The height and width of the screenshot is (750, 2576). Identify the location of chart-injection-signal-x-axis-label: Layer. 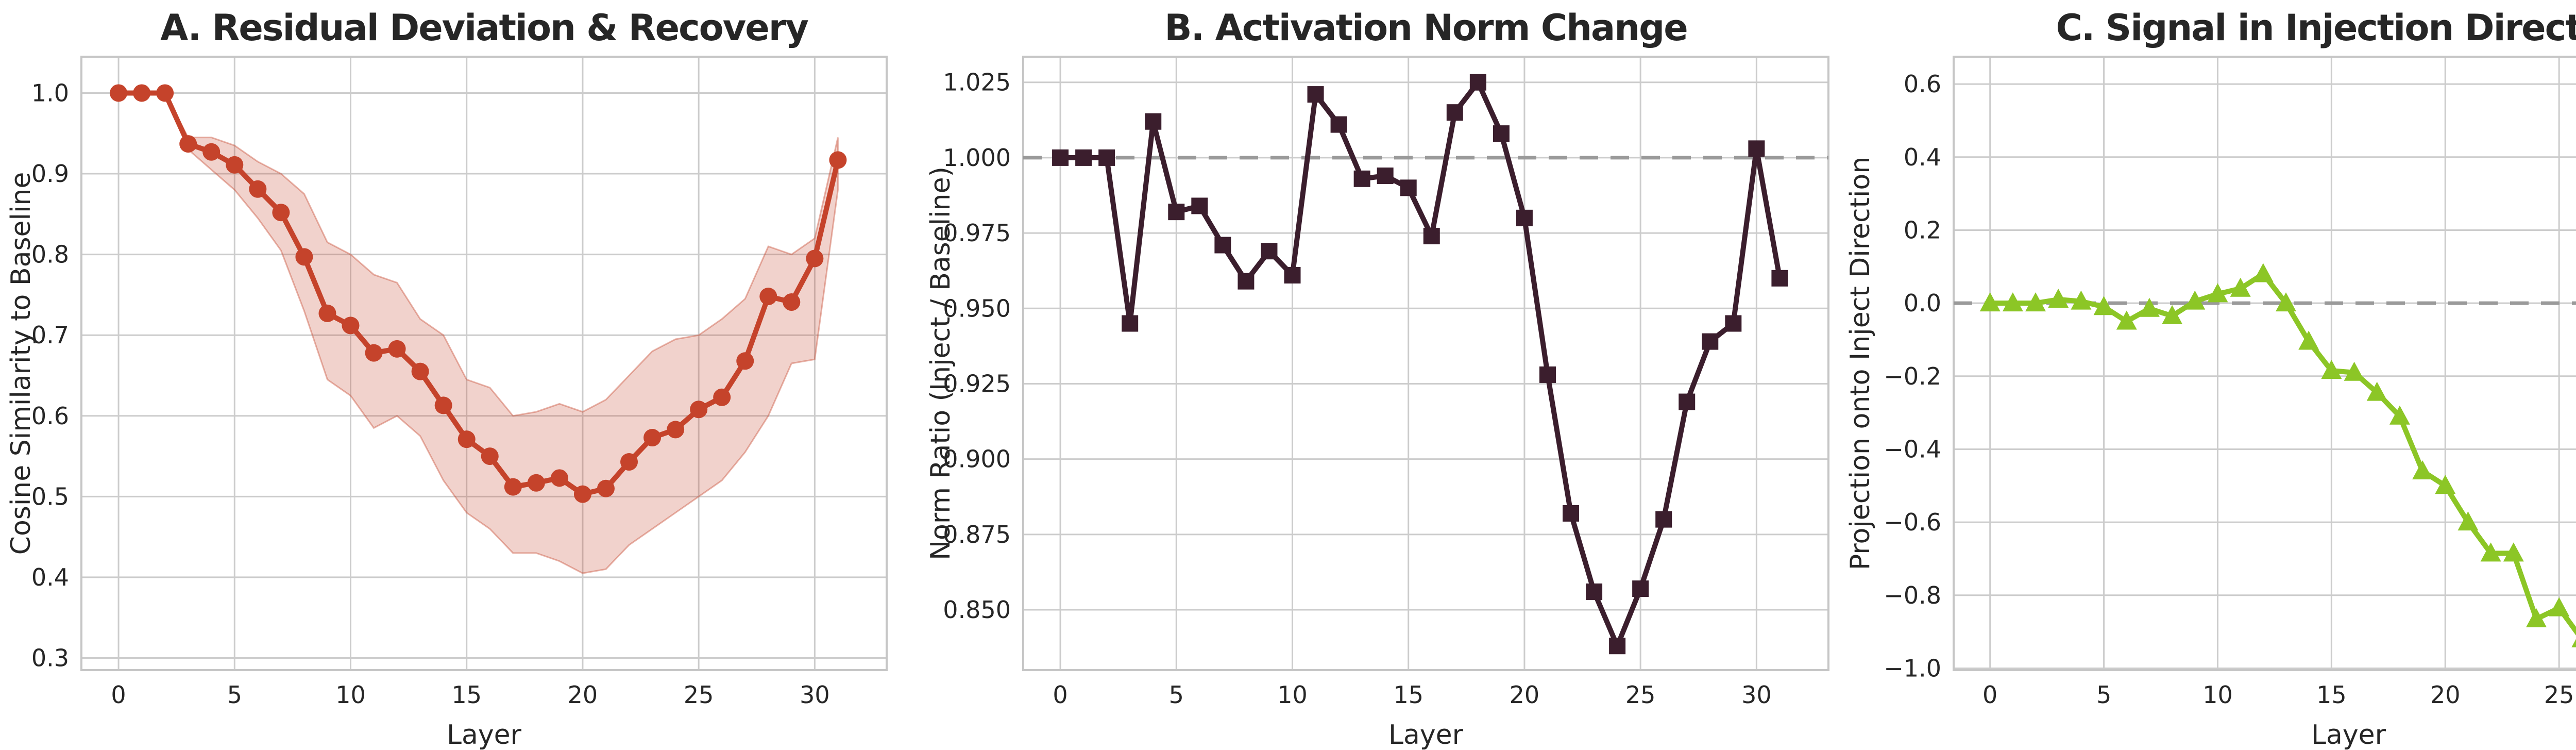
(2348, 735).